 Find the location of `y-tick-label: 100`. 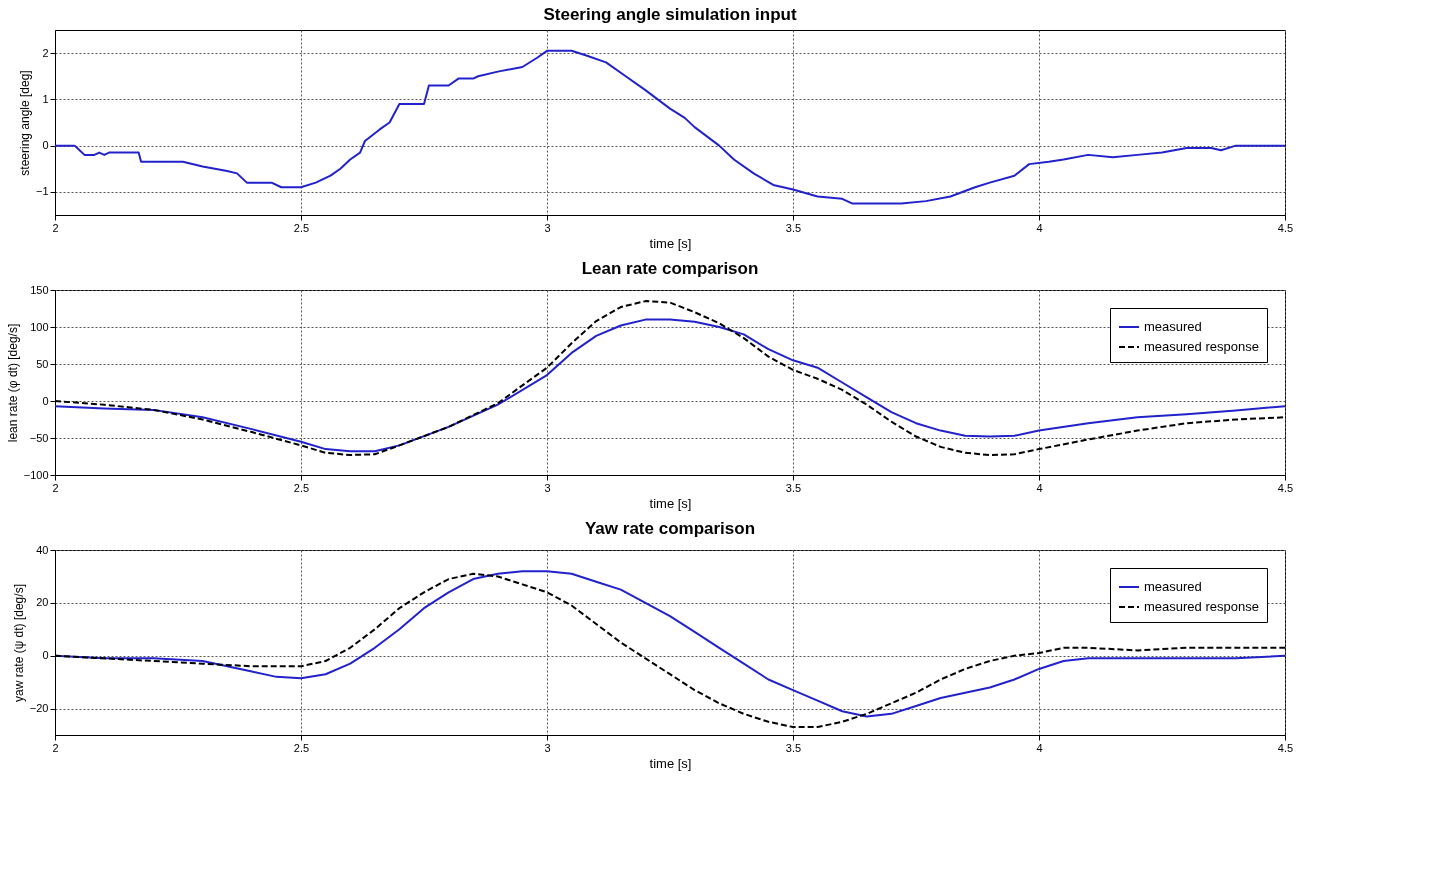

y-tick-label: 100 is located at coordinates (39, 326).